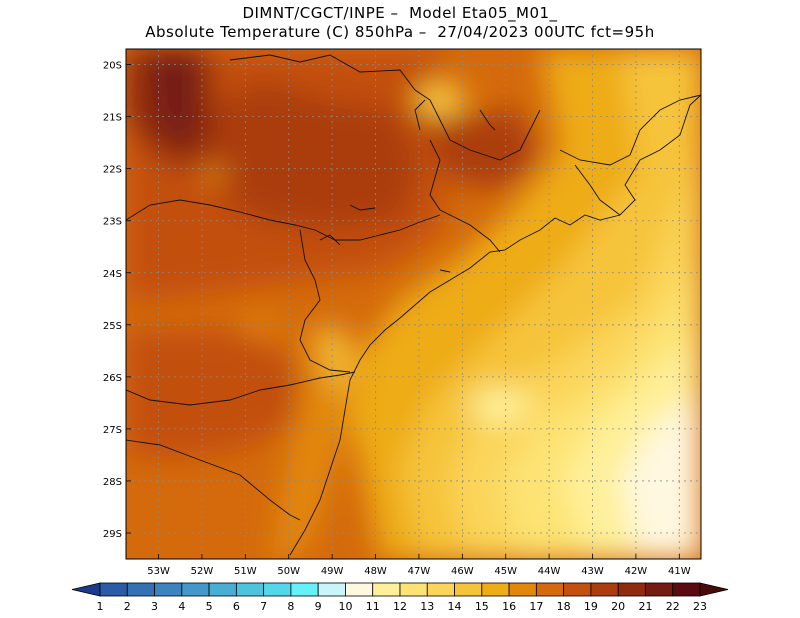 This screenshot has width=800, height=618. I want to click on colorbar, so click(400, 589).